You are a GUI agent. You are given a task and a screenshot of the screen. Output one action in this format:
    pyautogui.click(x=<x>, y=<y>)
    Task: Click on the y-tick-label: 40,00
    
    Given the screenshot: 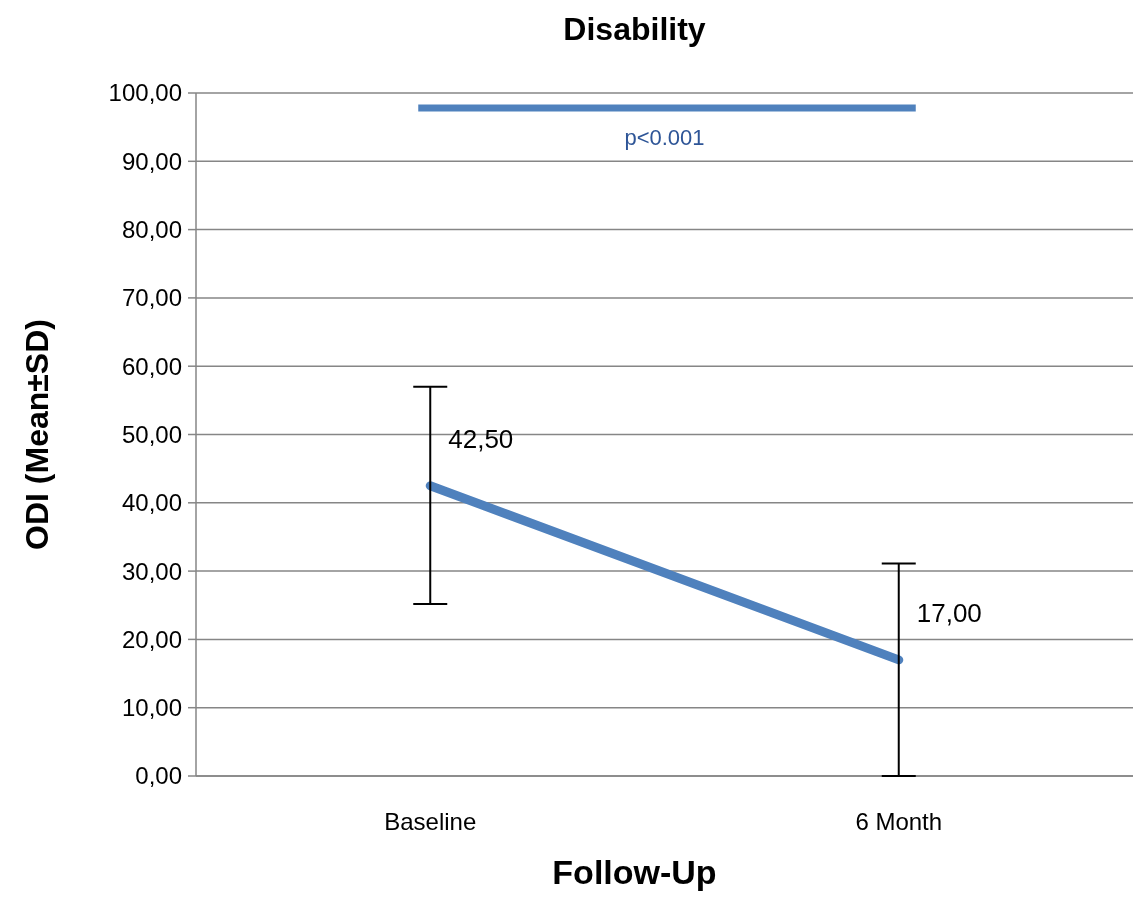 What is the action you would take?
    pyautogui.click(x=151, y=503)
    